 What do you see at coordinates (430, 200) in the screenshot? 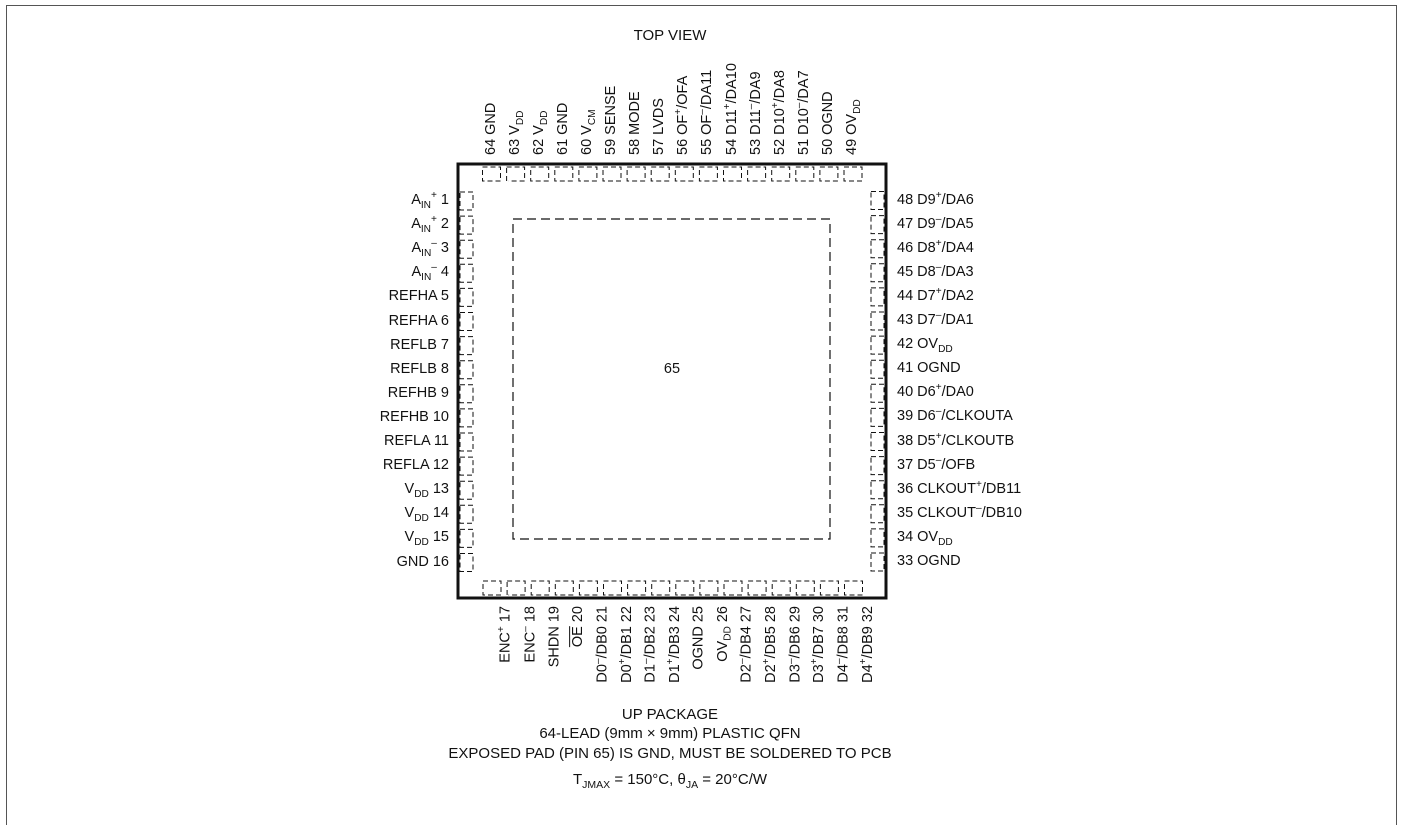
I see `pin-label-1: AIN+ 1` at bounding box center [430, 200].